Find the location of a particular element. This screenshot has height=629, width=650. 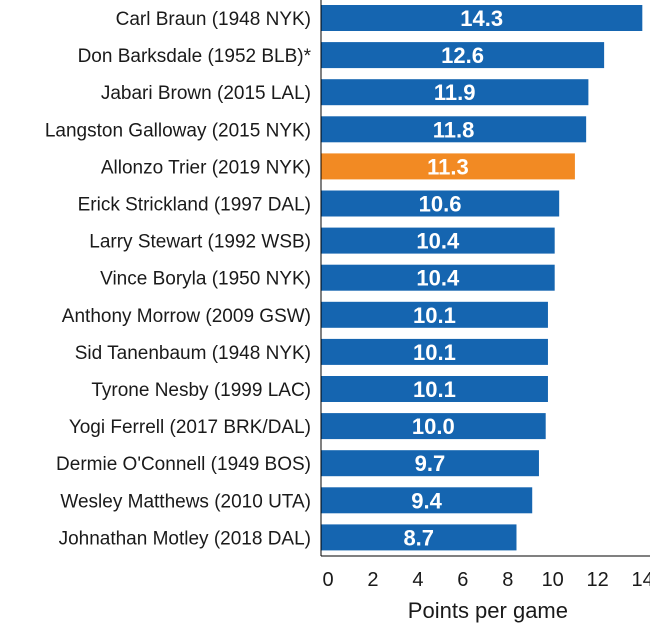

category-label: Erick Strickland (1997 DAL) is located at coordinates (194, 205).